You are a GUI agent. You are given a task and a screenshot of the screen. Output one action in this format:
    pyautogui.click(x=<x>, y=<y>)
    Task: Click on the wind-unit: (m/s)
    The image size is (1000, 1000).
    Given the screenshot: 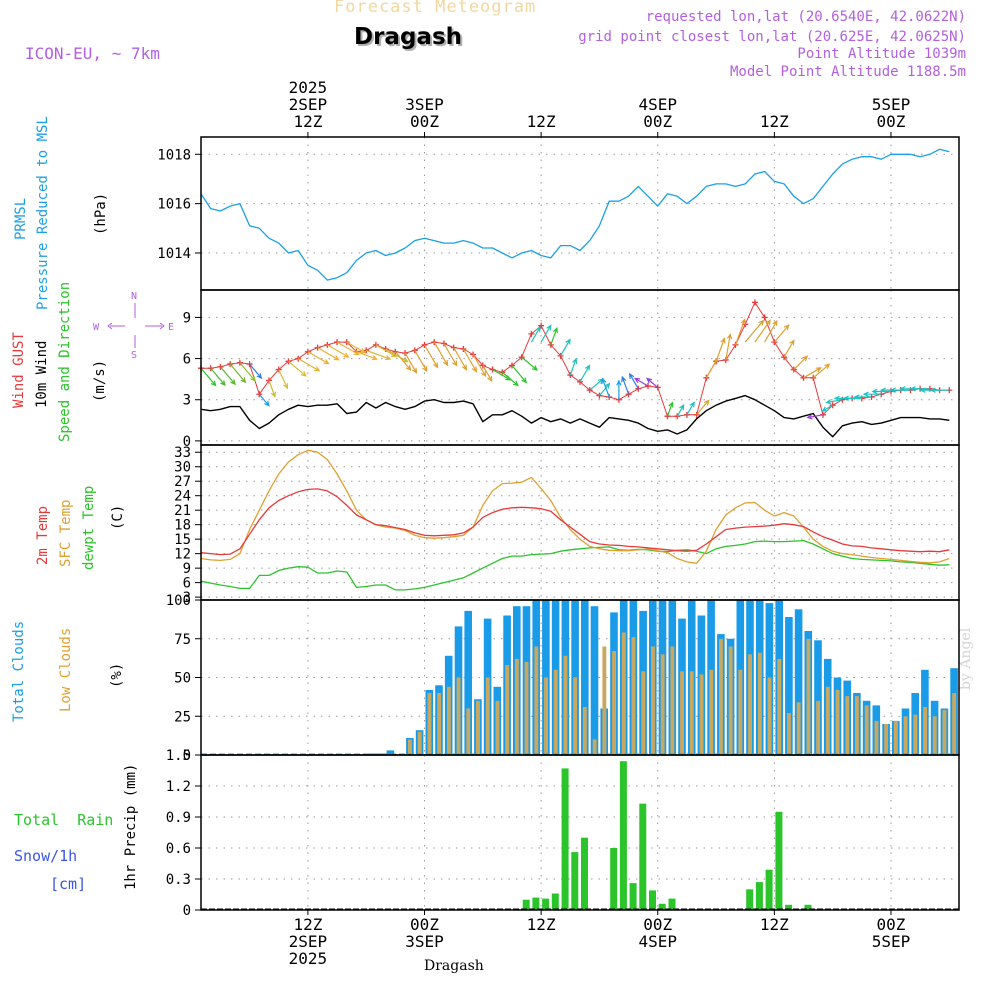 What is the action you would take?
    pyautogui.click(x=100, y=381)
    